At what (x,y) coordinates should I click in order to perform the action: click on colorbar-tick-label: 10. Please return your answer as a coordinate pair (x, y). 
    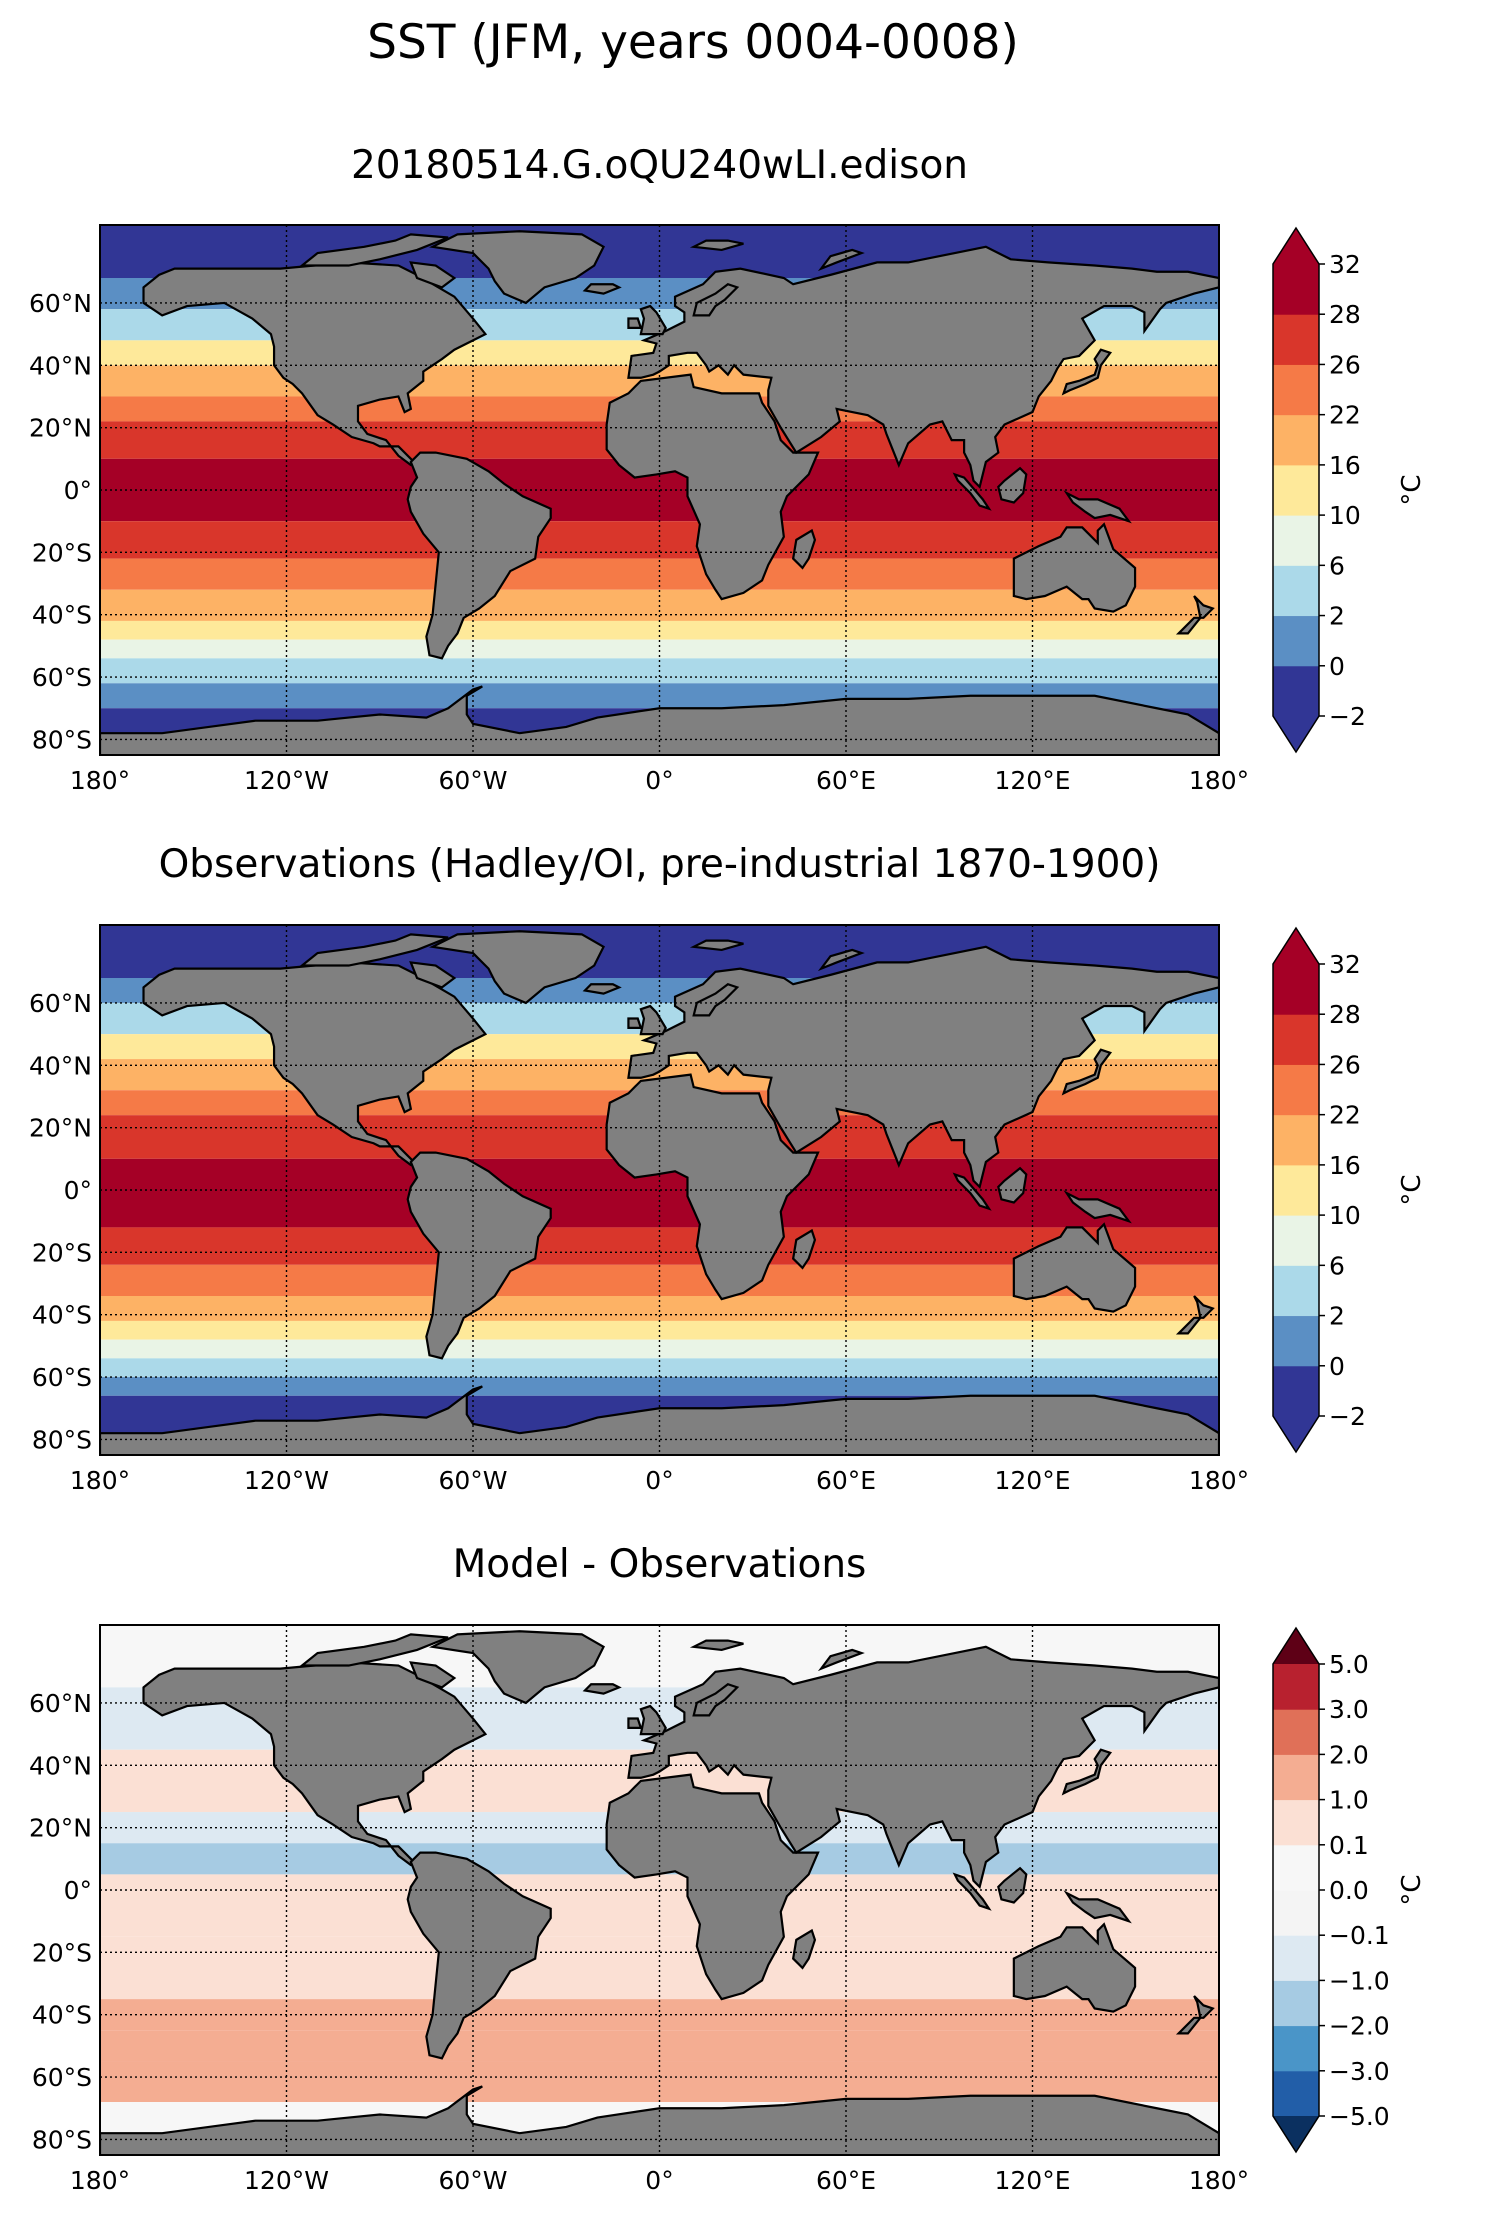
    Looking at the image, I should click on (1345, 1215).